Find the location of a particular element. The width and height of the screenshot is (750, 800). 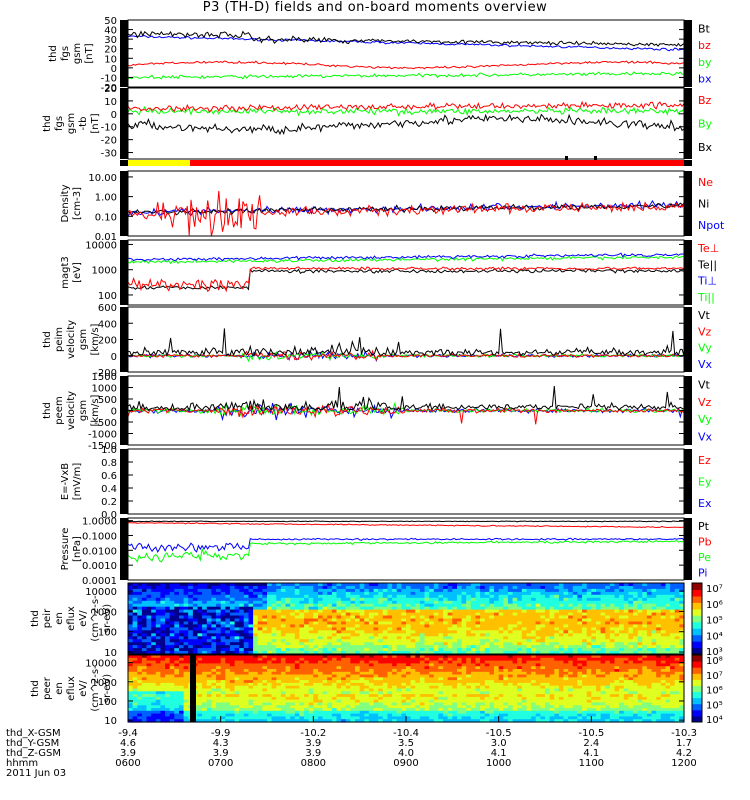

temperature-series is located at coordinates (405, 260).